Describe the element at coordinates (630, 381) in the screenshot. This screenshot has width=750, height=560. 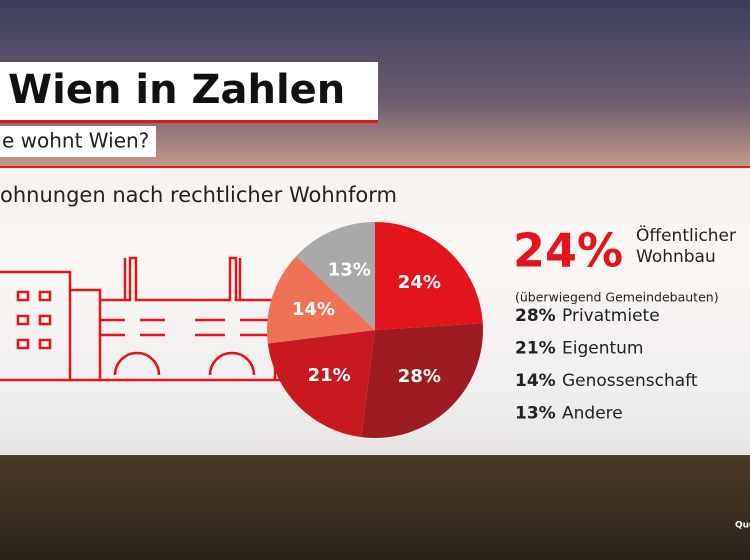
I see `legend-label: Genossenschaft` at that location.